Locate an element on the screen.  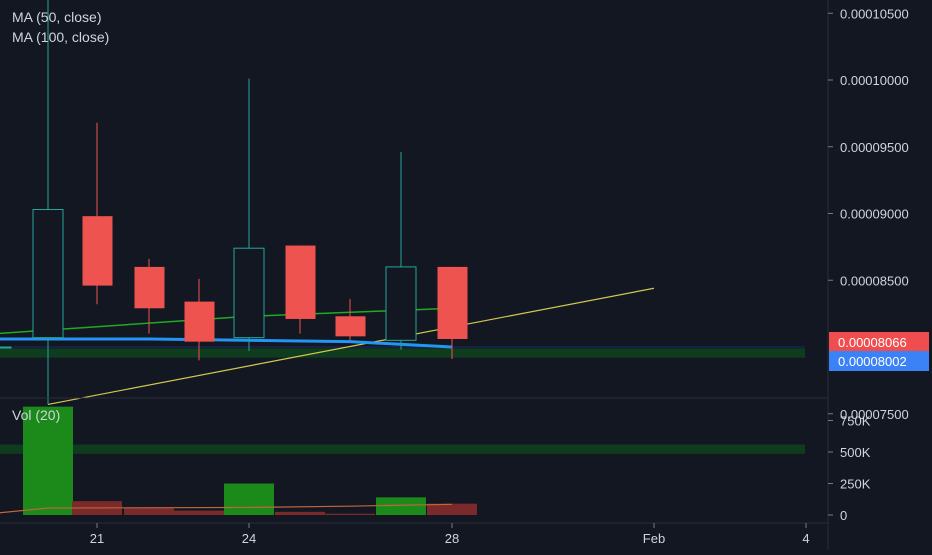
volume-legend-label: Vol (20) is located at coordinates (36, 415).